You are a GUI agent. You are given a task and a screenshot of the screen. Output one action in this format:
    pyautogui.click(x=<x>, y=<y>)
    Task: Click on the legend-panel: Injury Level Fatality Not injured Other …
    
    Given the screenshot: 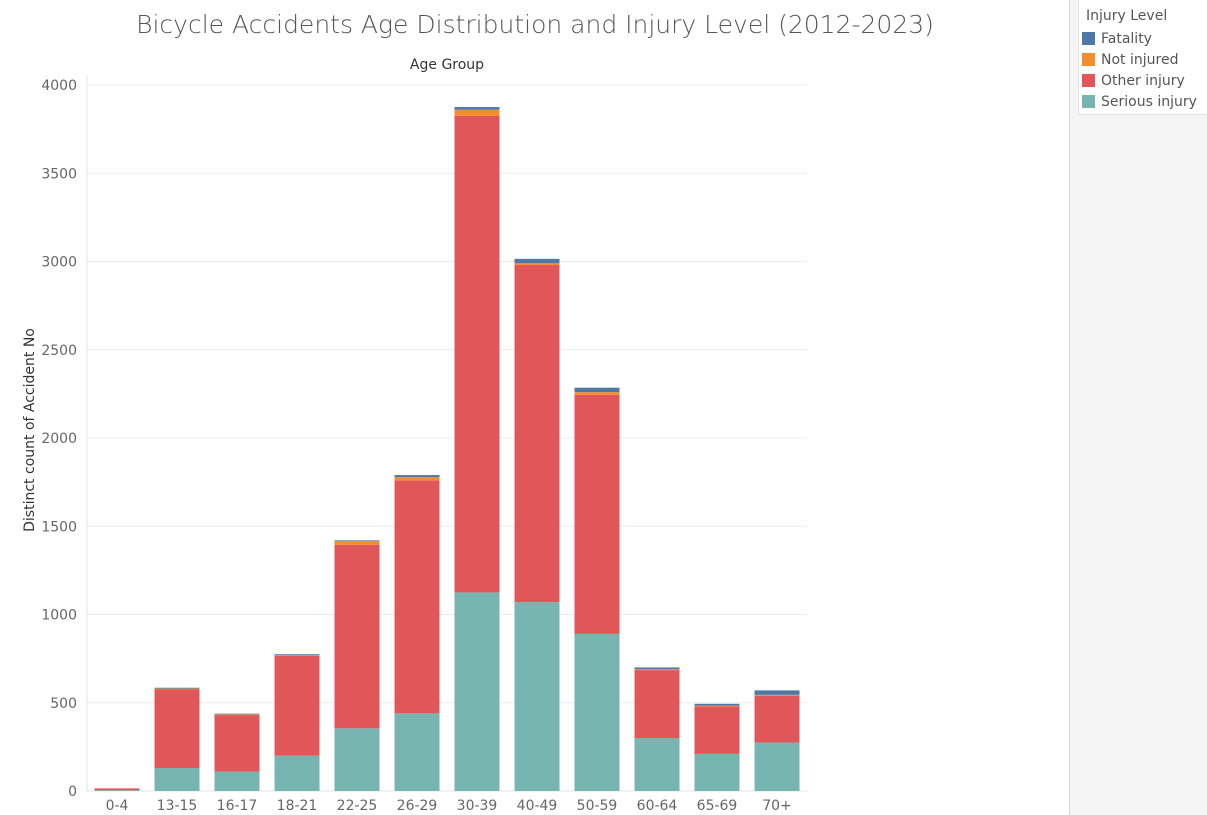 What is the action you would take?
    pyautogui.click(x=1138, y=407)
    